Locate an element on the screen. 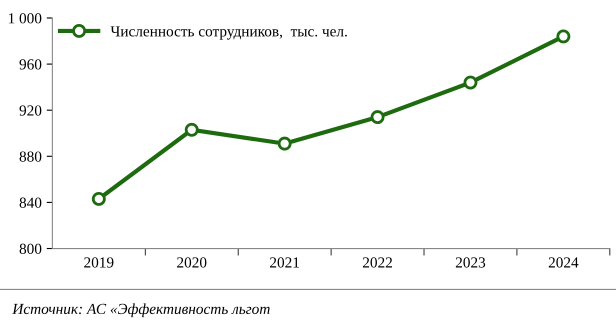 This screenshot has height=327, width=616. x-tick-label: 2021 is located at coordinates (285, 262).